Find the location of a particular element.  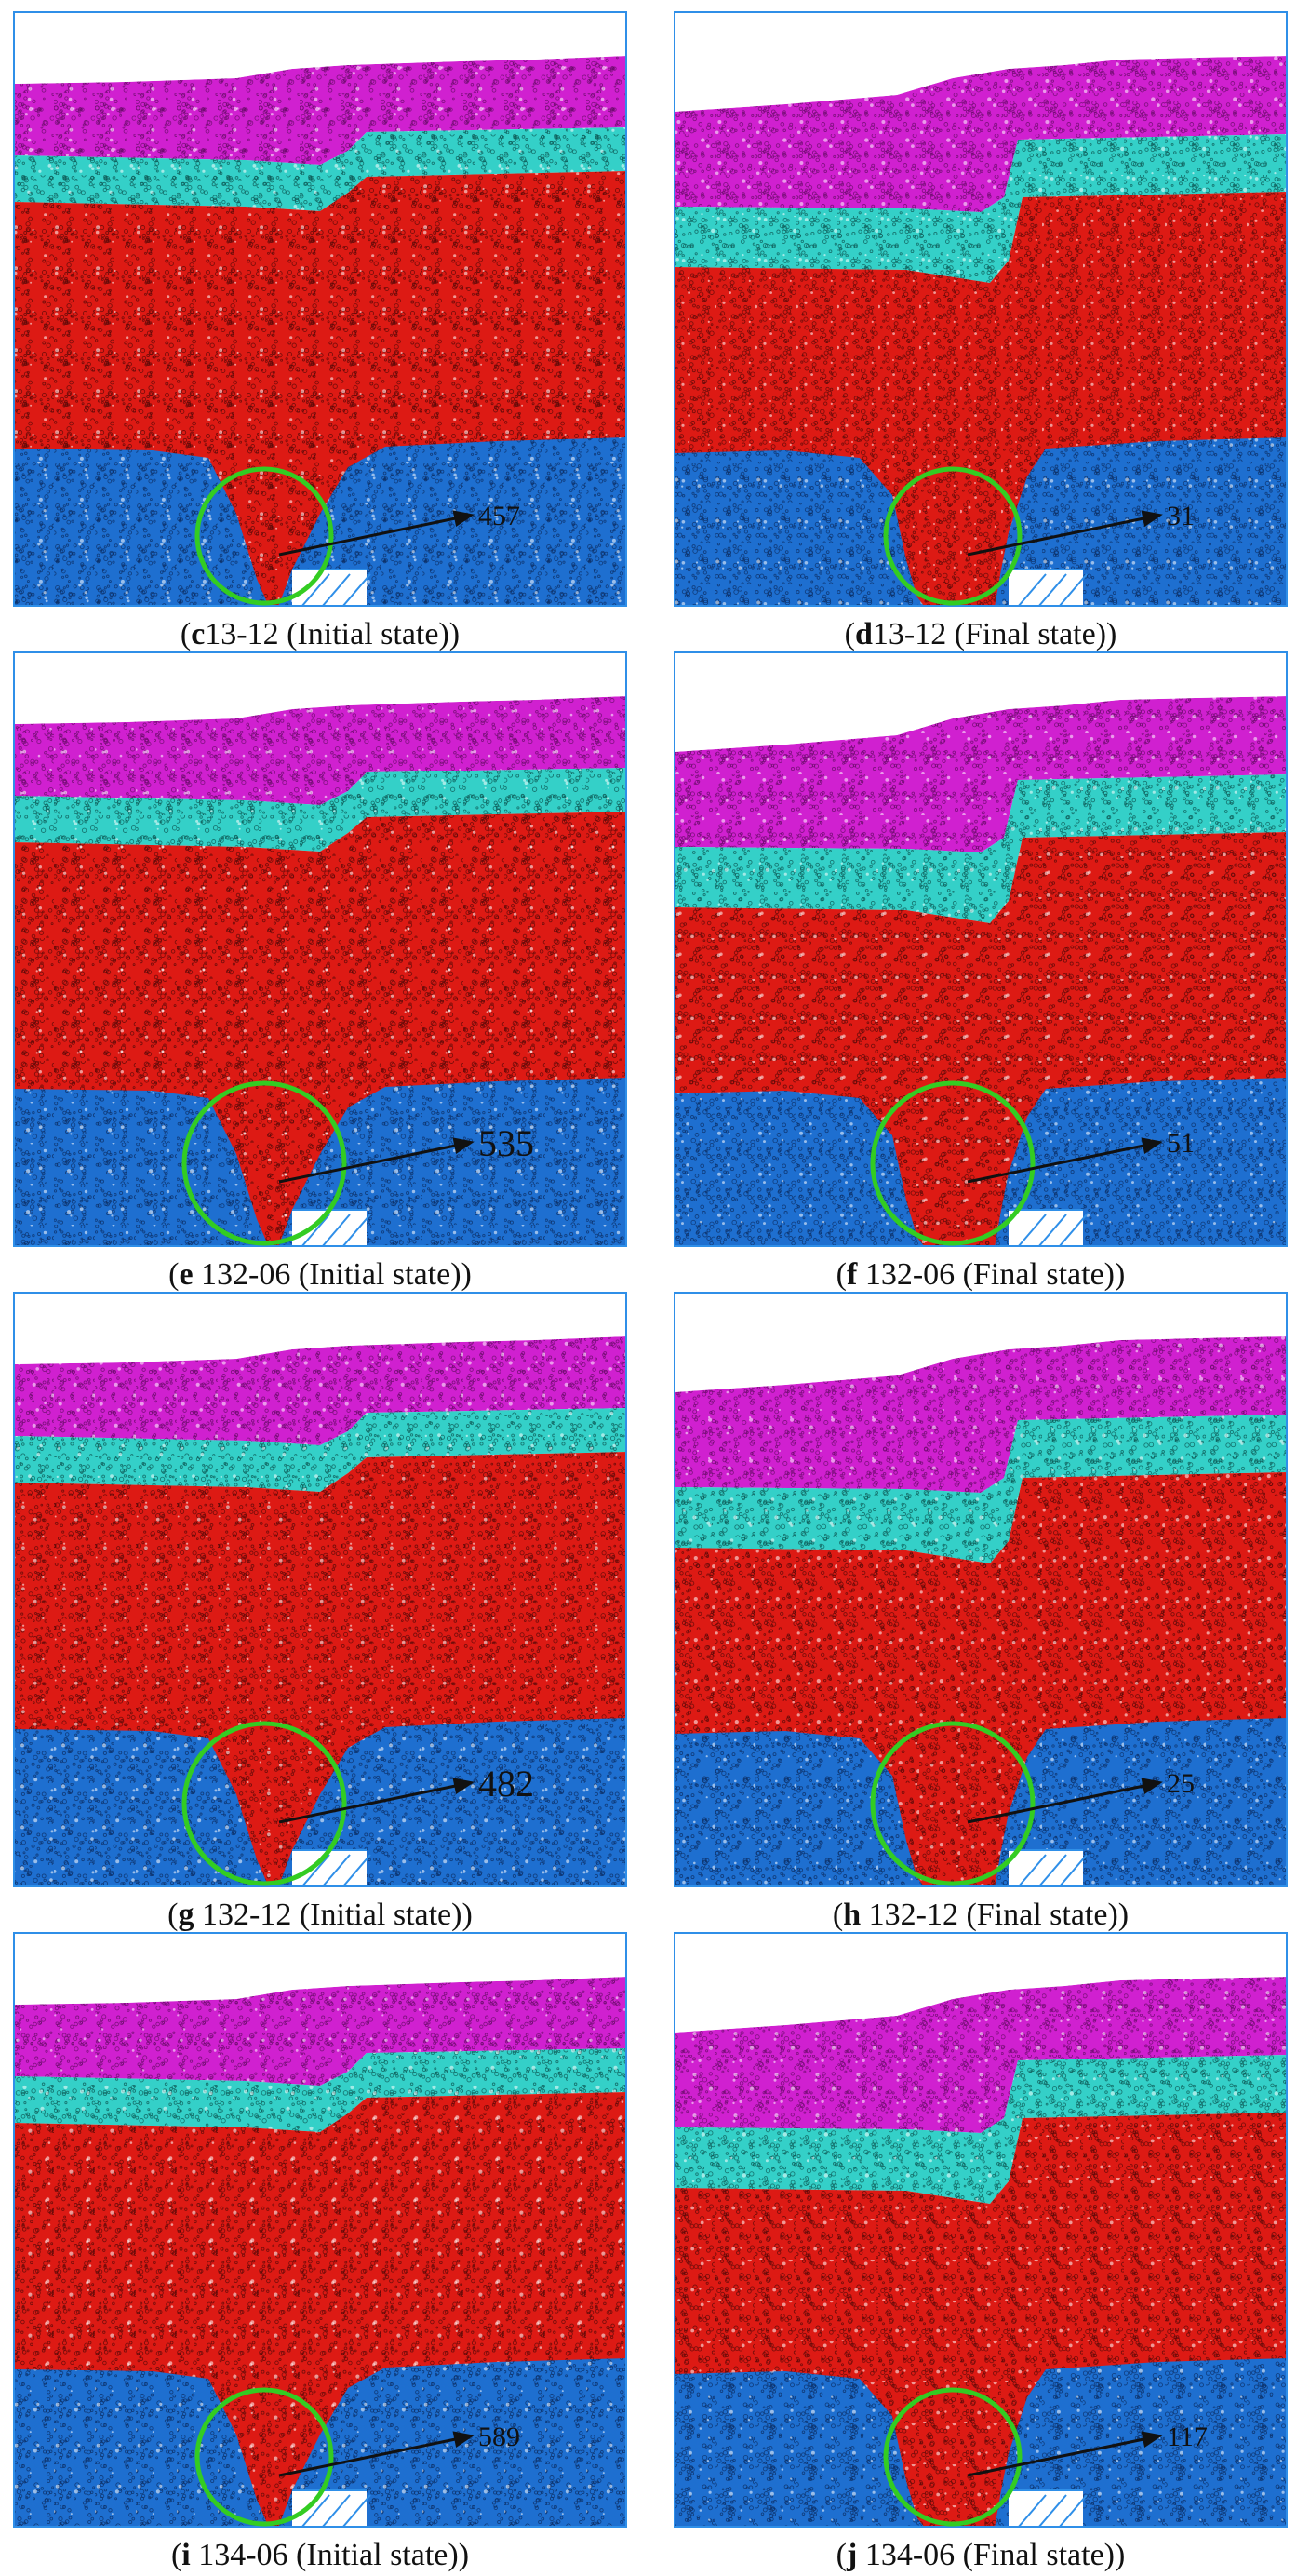

panel-d: 31 (d13-12 (Final state)) is located at coordinates (981, 331).